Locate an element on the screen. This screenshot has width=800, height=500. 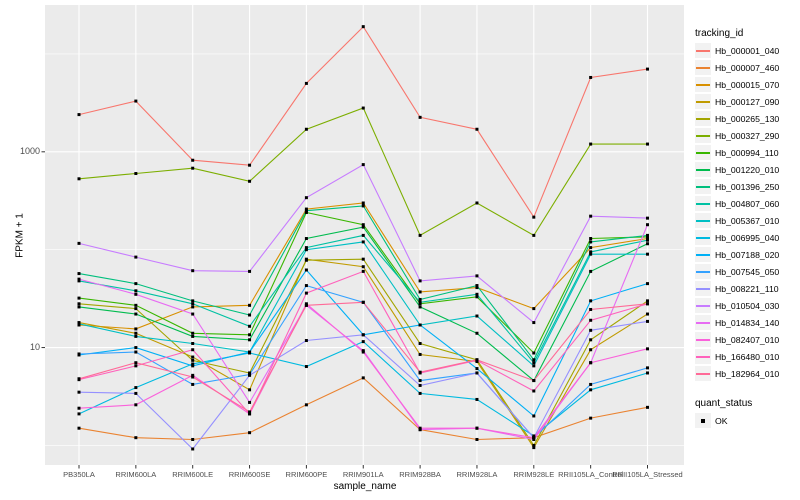
legend-item-label: Hb_000994_110 is located at coordinates (747, 152).